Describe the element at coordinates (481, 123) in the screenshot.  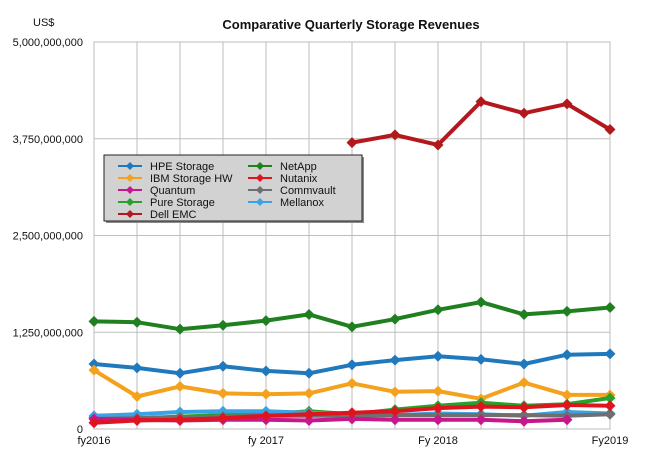
I see `series-dell-emc` at that location.